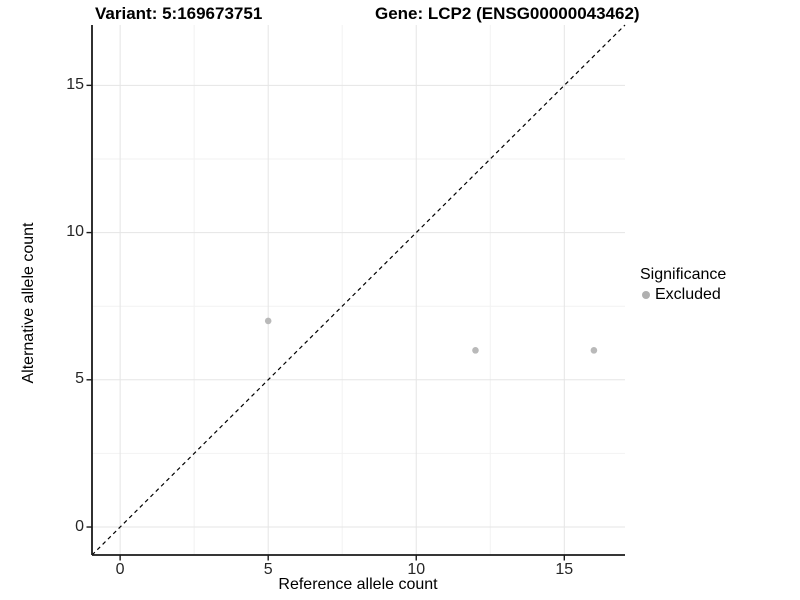 The image size is (800, 600). Describe the element at coordinates (79, 379) in the screenshot. I see `y-tick-label-5: 5` at that location.